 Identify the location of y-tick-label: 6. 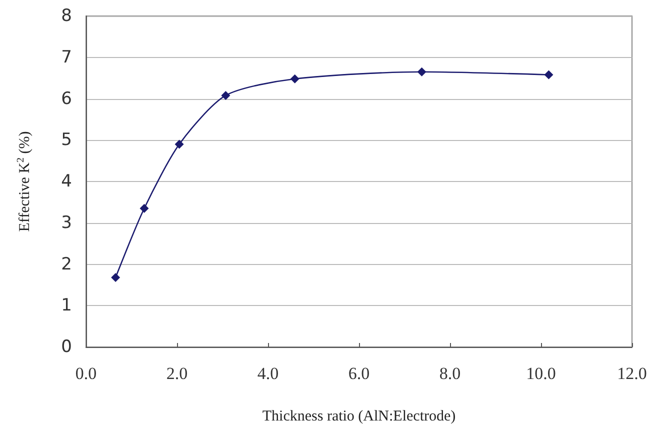
(66, 98).